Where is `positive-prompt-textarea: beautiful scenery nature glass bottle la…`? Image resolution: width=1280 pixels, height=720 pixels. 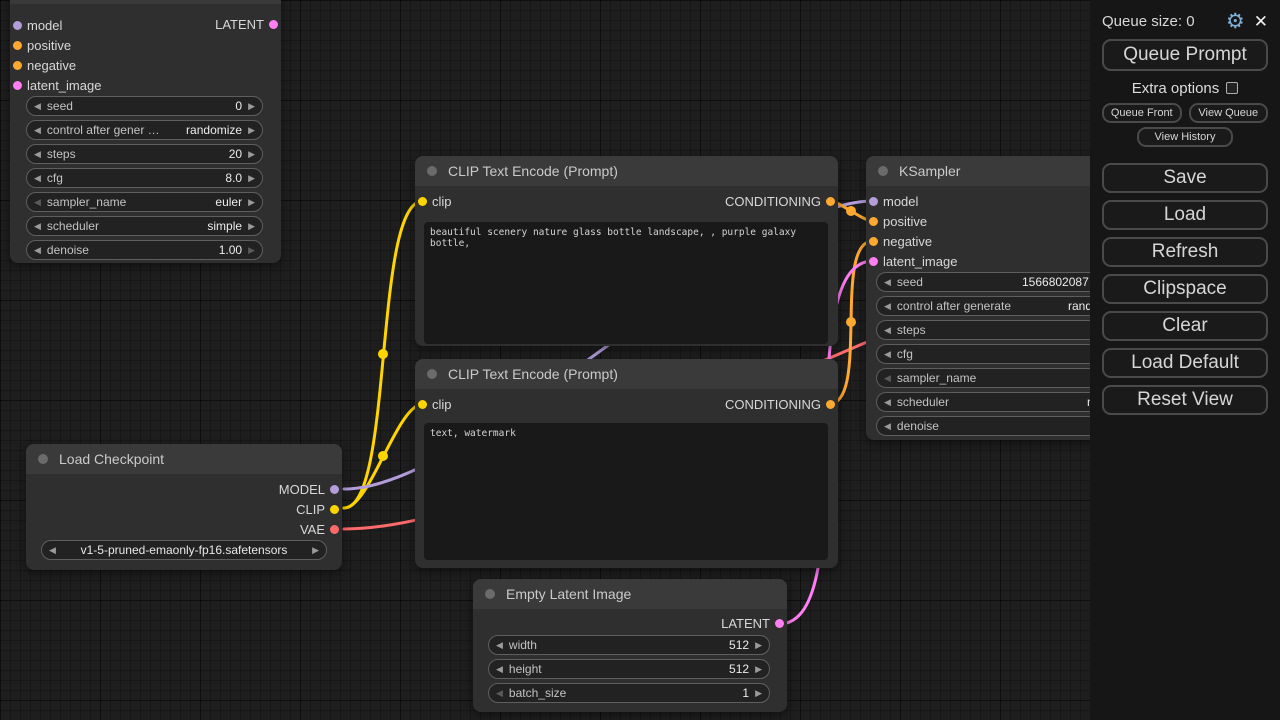
positive-prompt-textarea: beautiful scenery nature glass bottle la… is located at coordinates (626, 283).